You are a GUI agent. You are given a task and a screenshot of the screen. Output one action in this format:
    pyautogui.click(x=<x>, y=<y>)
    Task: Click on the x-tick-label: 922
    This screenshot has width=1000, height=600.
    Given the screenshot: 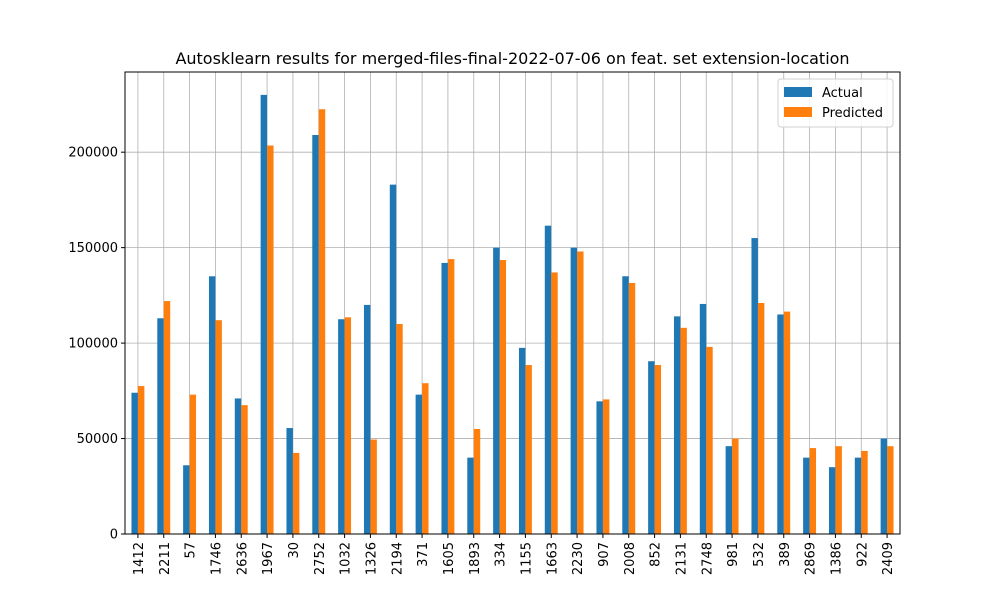 What is the action you would take?
    pyautogui.click(x=862, y=554)
    